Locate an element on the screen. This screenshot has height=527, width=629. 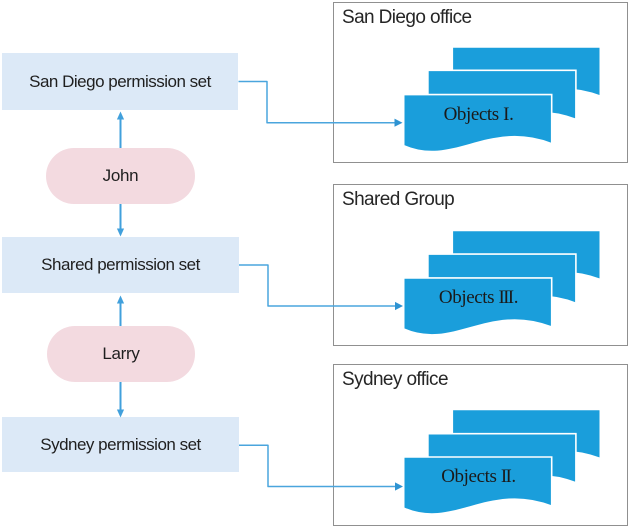
svg-text: Objects I. is located at coordinates (479, 114).